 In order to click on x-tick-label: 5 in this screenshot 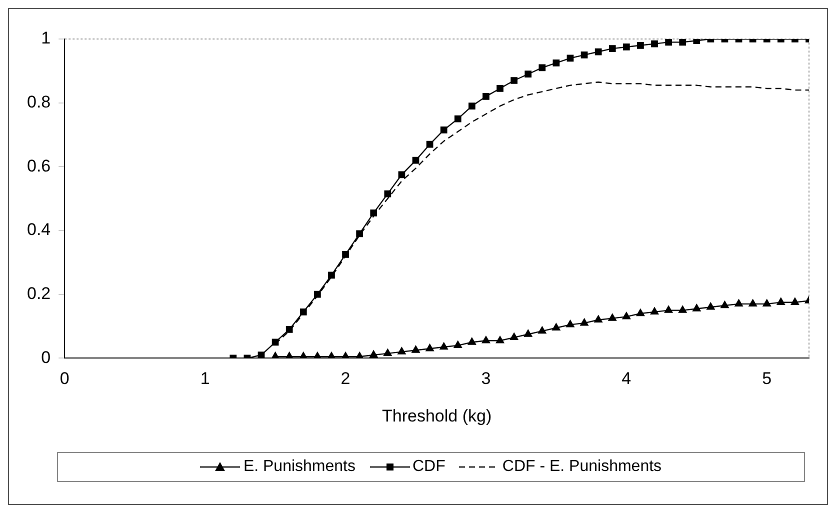, I will do `click(767, 378)`.